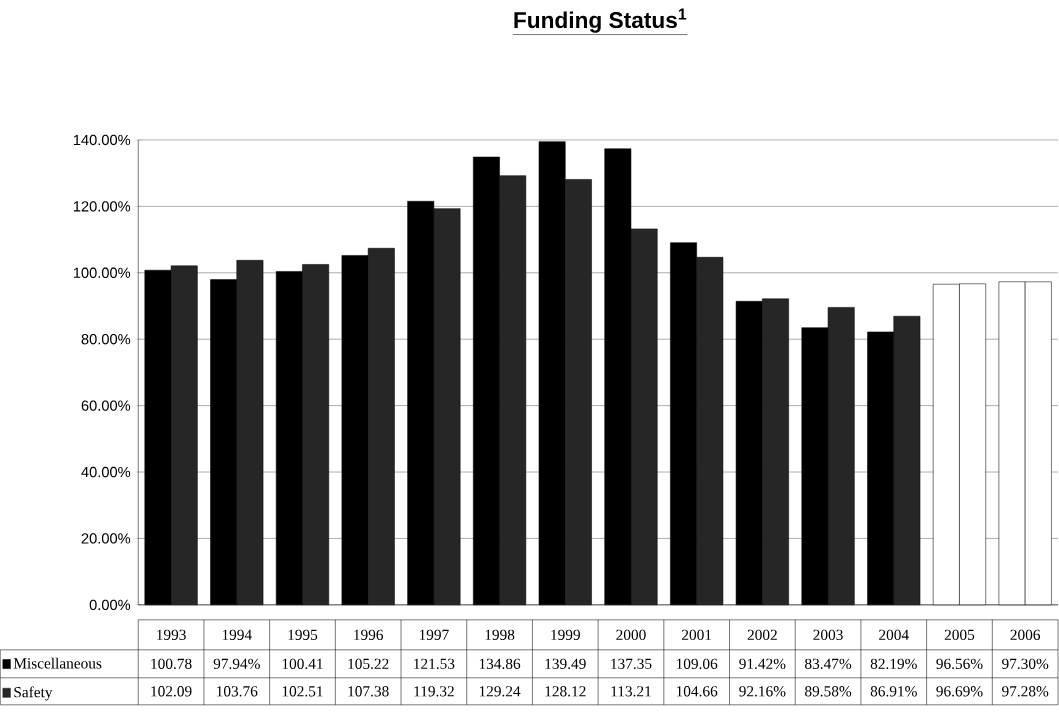 This screenshot has height=714, width=1059. What do you see at coordinates (1025, 691) in the screenshot?
I see `data-label: 97.28%` at bounding box center [1025, 691].